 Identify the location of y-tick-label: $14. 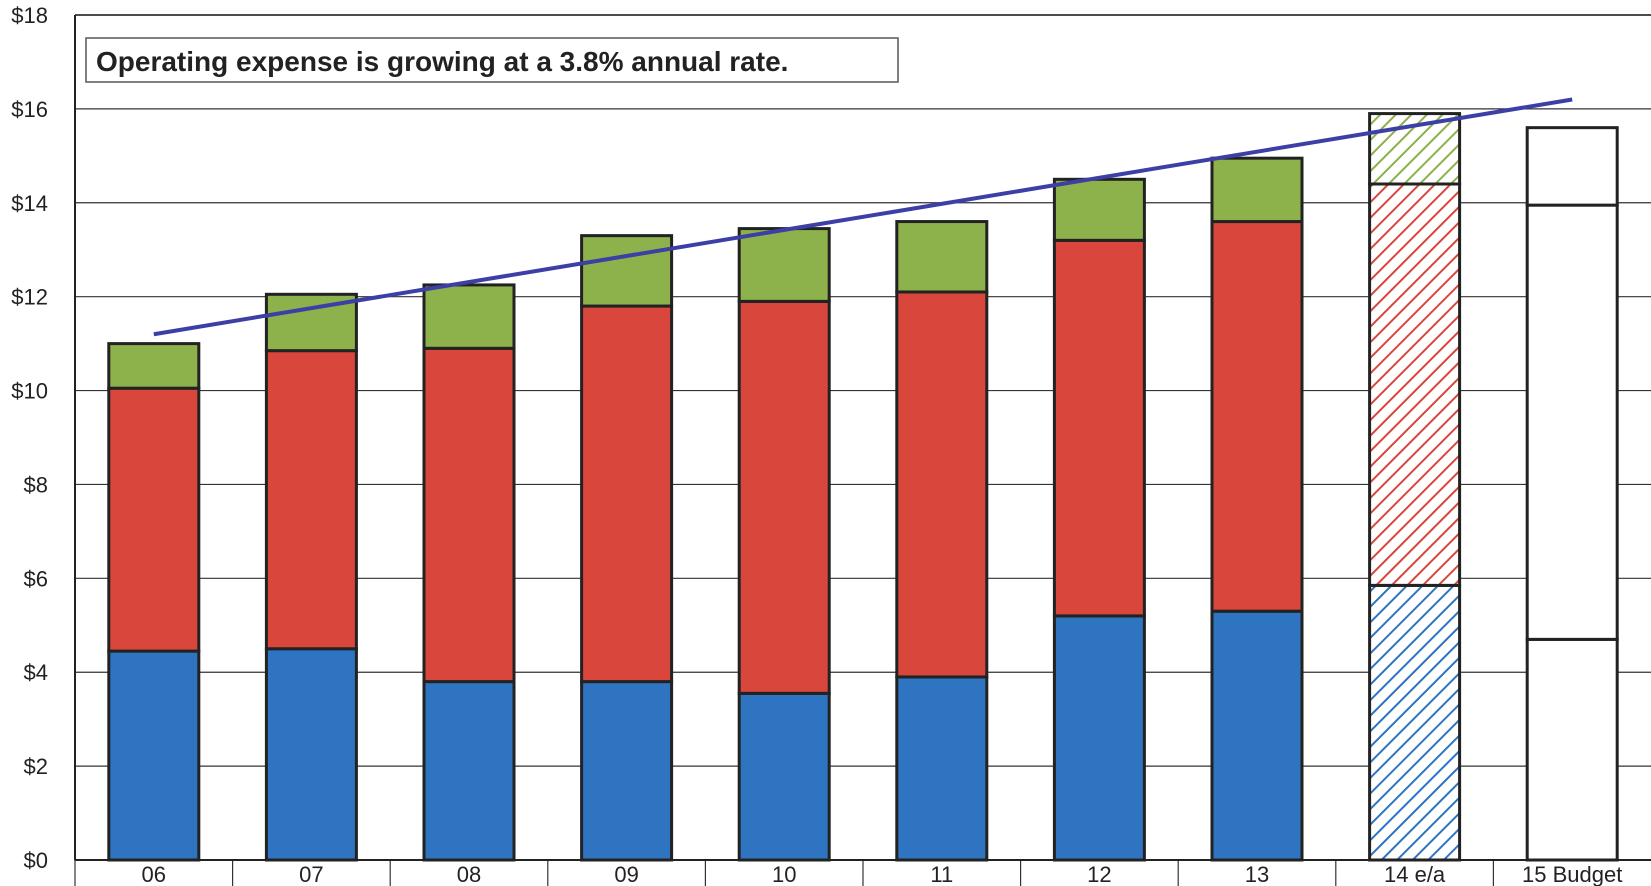
(29, 203).